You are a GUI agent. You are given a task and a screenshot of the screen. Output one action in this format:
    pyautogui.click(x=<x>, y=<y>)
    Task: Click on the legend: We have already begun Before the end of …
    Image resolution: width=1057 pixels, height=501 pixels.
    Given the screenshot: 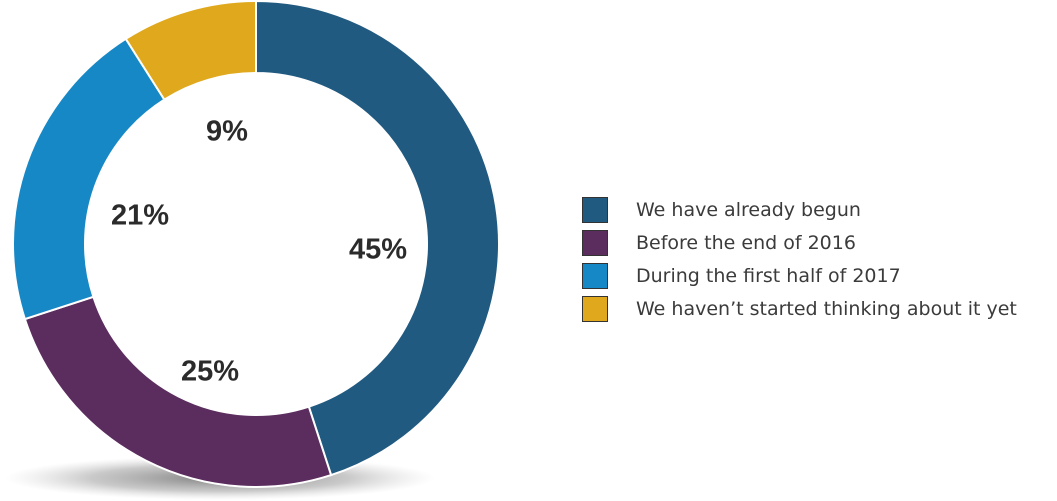 What is the action you would take?
    pyautogui.click(x=799, y=259)
    